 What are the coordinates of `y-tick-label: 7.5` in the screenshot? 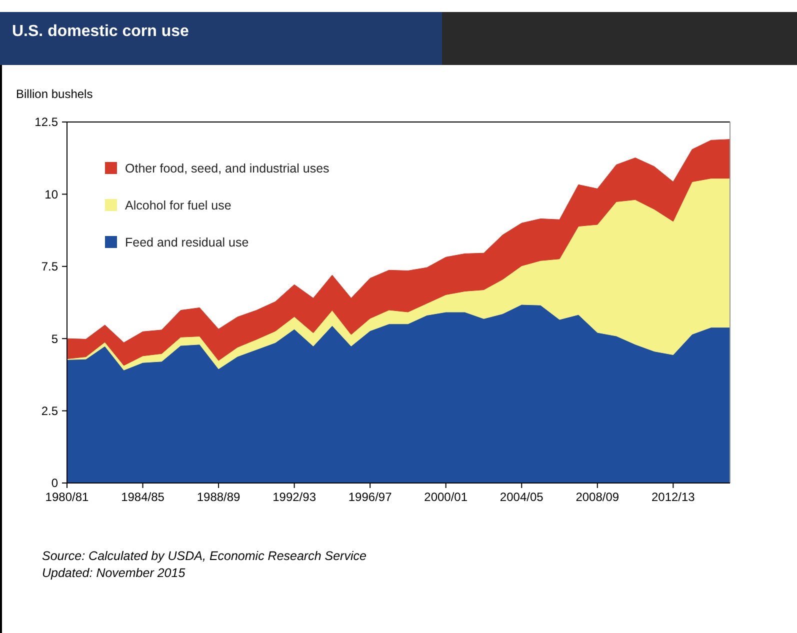 It's located at (49, 267).